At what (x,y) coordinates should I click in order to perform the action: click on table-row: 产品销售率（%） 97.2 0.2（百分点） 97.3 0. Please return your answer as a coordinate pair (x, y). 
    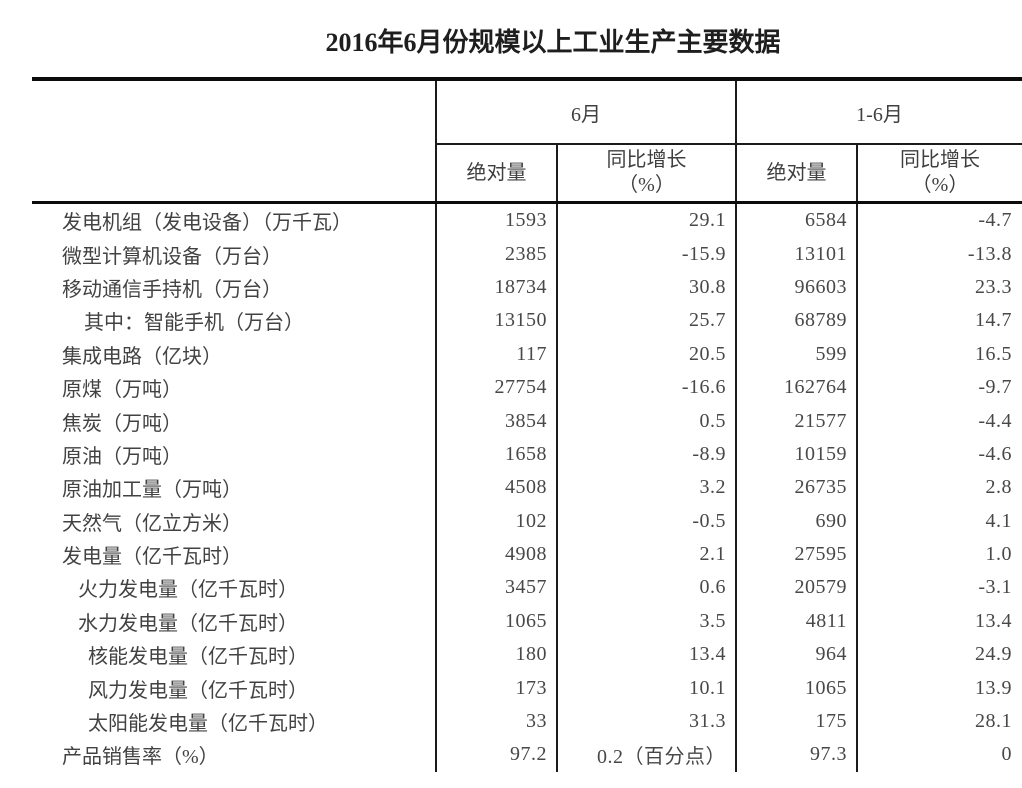
    Looking at the image, I should click on (527, 755).